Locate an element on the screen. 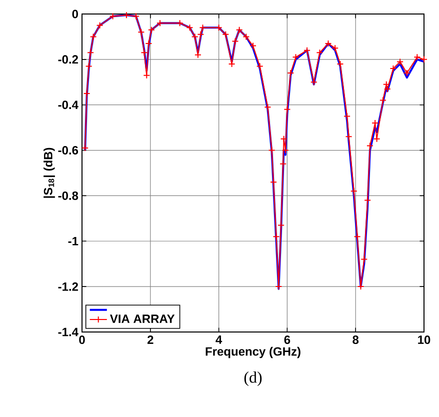 The image size is (439, 417). y-tick-label: -0.6 is located at coordinates (68, 150).